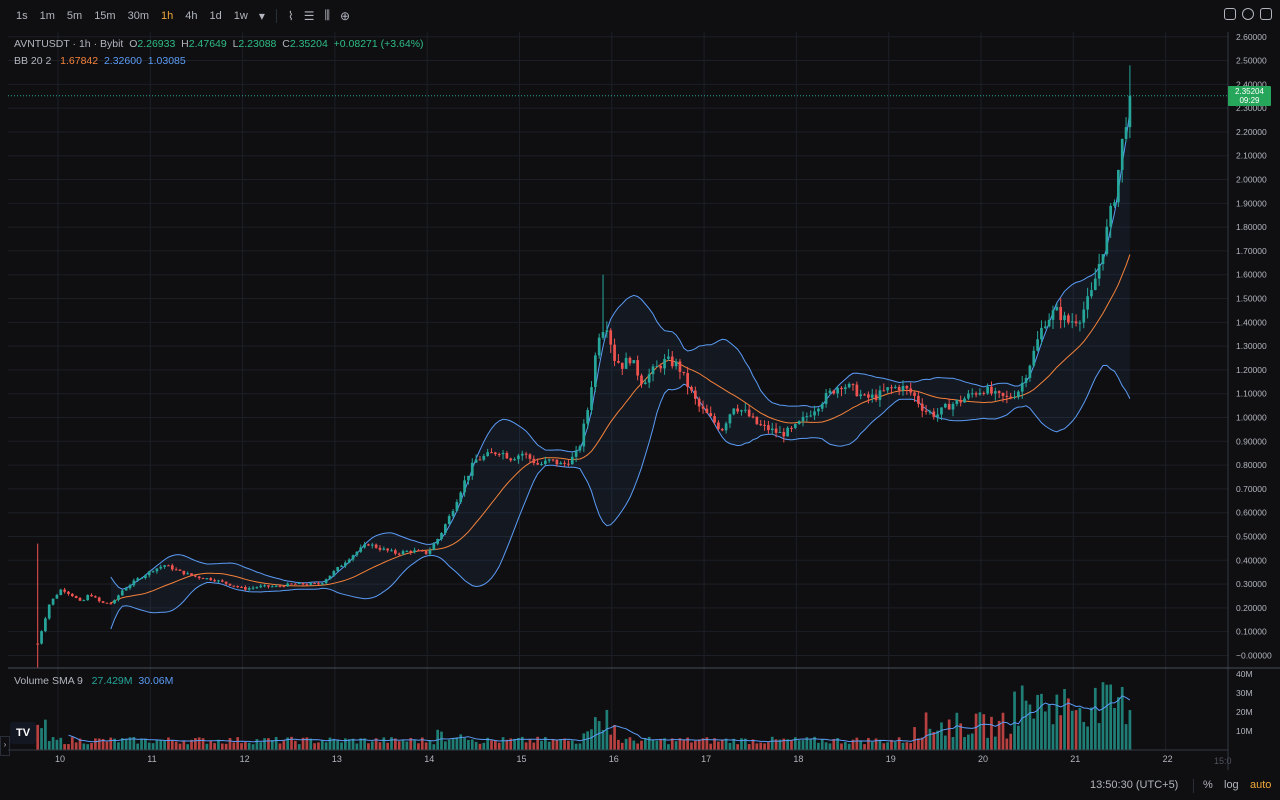 This screenshot has width=1280, height=800. What do you see at coordinates (156, 44) in the screenshot?
I see `open-value: 2.26933` at bounding box center [156, 44].